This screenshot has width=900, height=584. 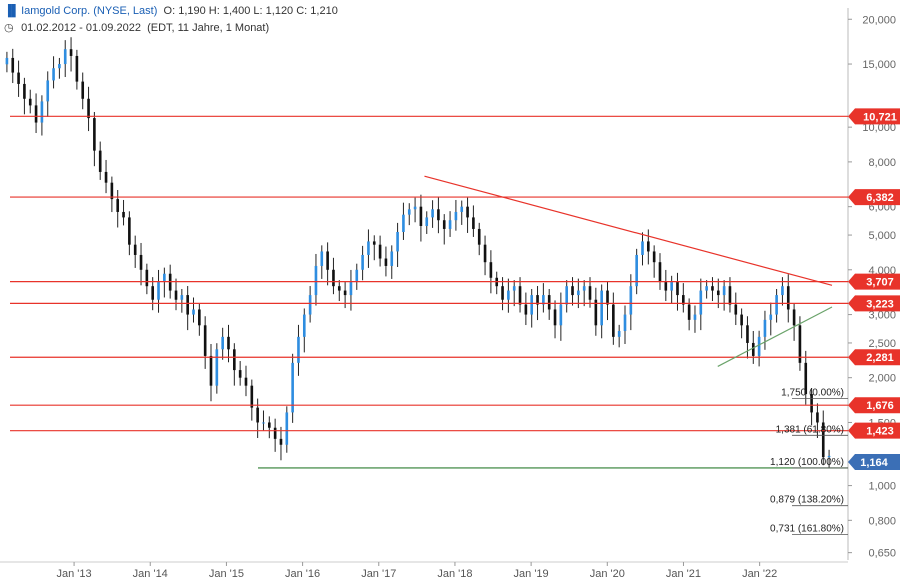 I want to click on instrument-title: Iamgold Corp. (NYSE, Last), so click(x=89, y=11).